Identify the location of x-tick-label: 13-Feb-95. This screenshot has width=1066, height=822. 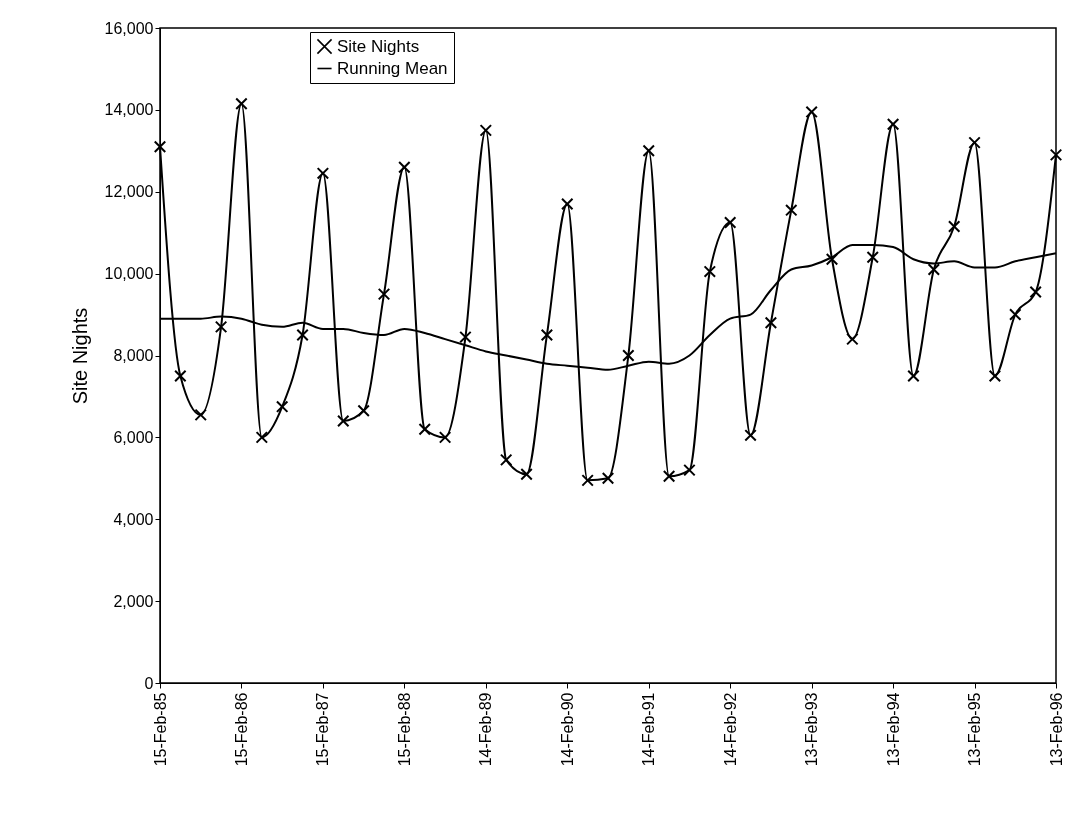
(975, 729).